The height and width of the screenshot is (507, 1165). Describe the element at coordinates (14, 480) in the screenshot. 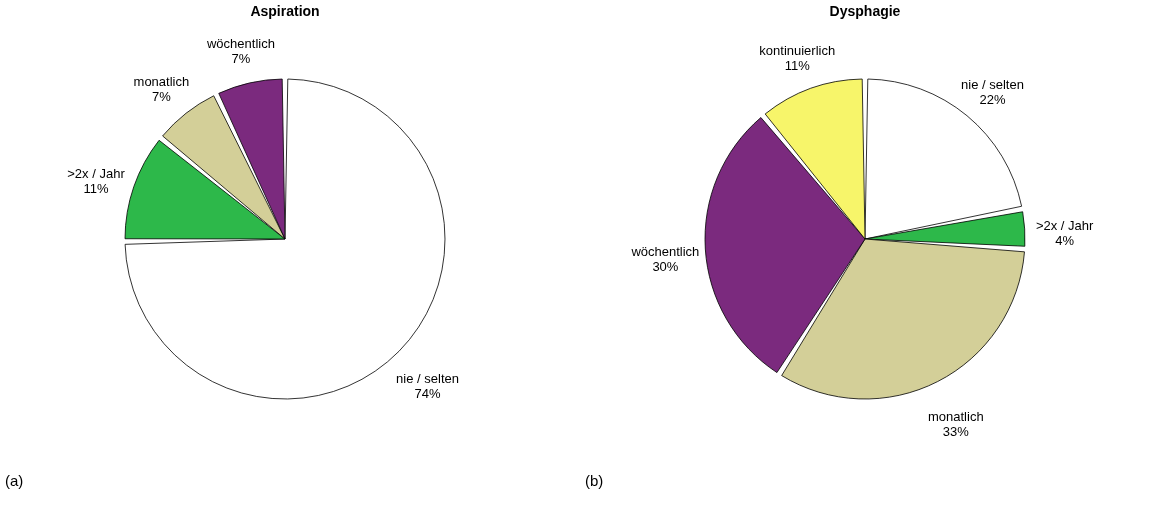

I see `text: (a)` at that location.